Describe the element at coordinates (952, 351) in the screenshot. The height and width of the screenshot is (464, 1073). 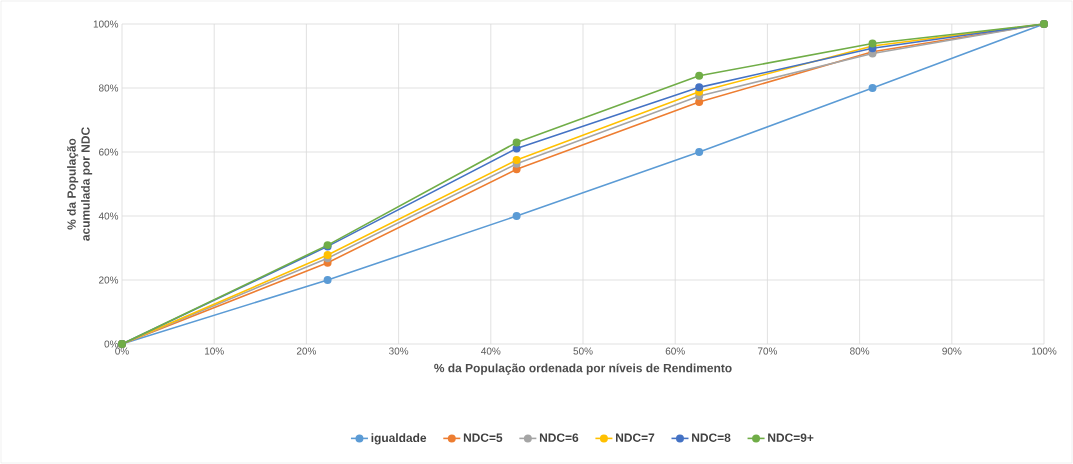
I see `x-tick-label: 90%` at that location.